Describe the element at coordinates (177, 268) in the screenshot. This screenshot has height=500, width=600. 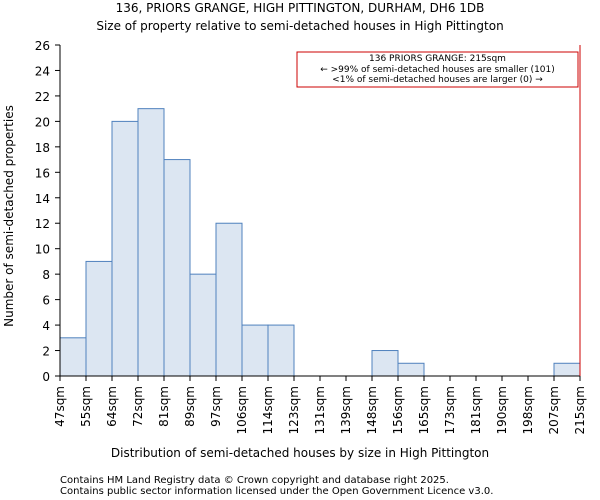
I see `bar-81sqm` at that location.